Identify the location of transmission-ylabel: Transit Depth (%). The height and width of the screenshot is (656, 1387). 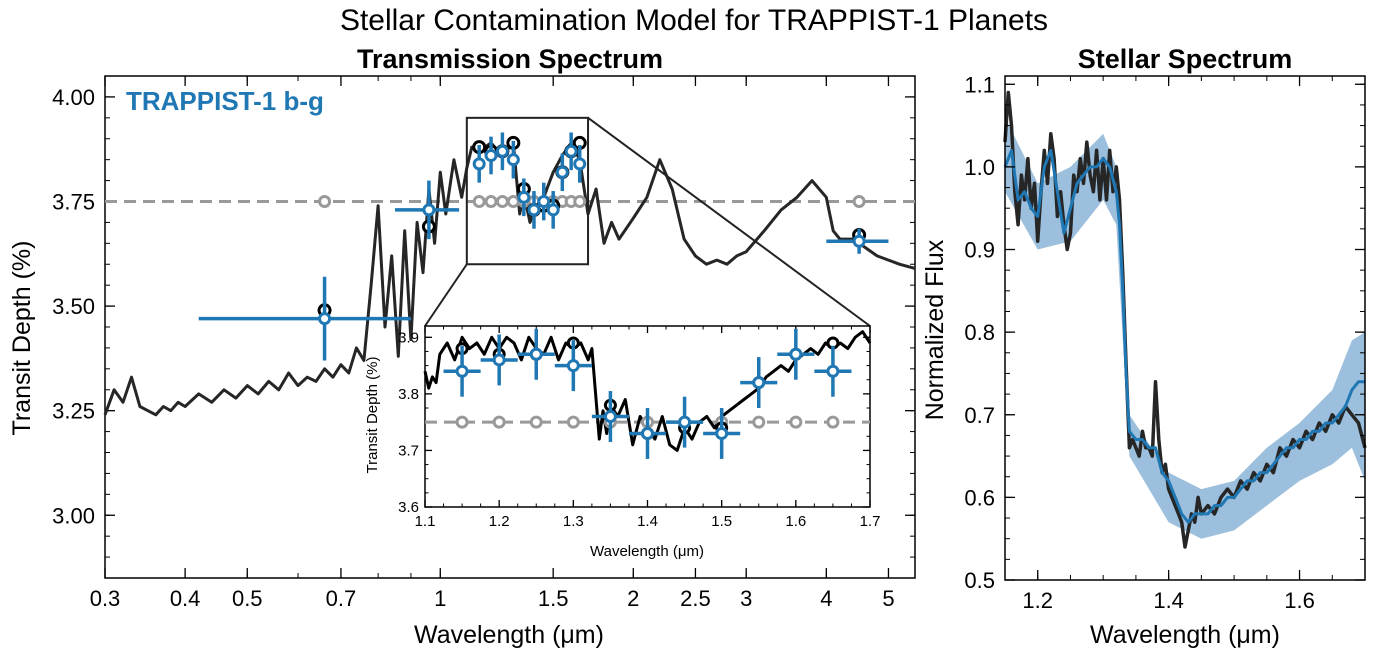
(22, 338).